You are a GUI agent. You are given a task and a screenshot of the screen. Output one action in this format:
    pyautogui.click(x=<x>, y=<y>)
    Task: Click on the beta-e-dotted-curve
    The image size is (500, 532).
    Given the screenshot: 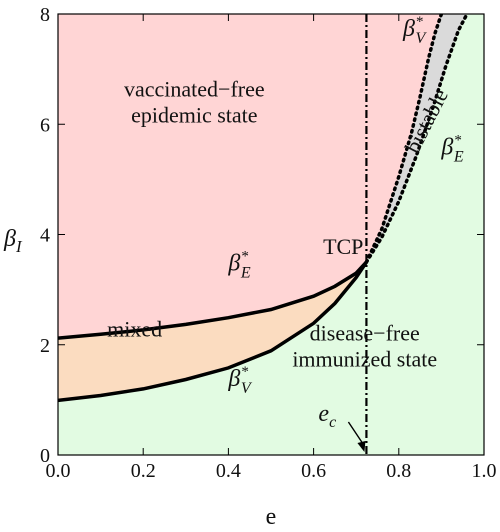 What is the action you would take?
    pyautogui.click(x=416, y=139)
    